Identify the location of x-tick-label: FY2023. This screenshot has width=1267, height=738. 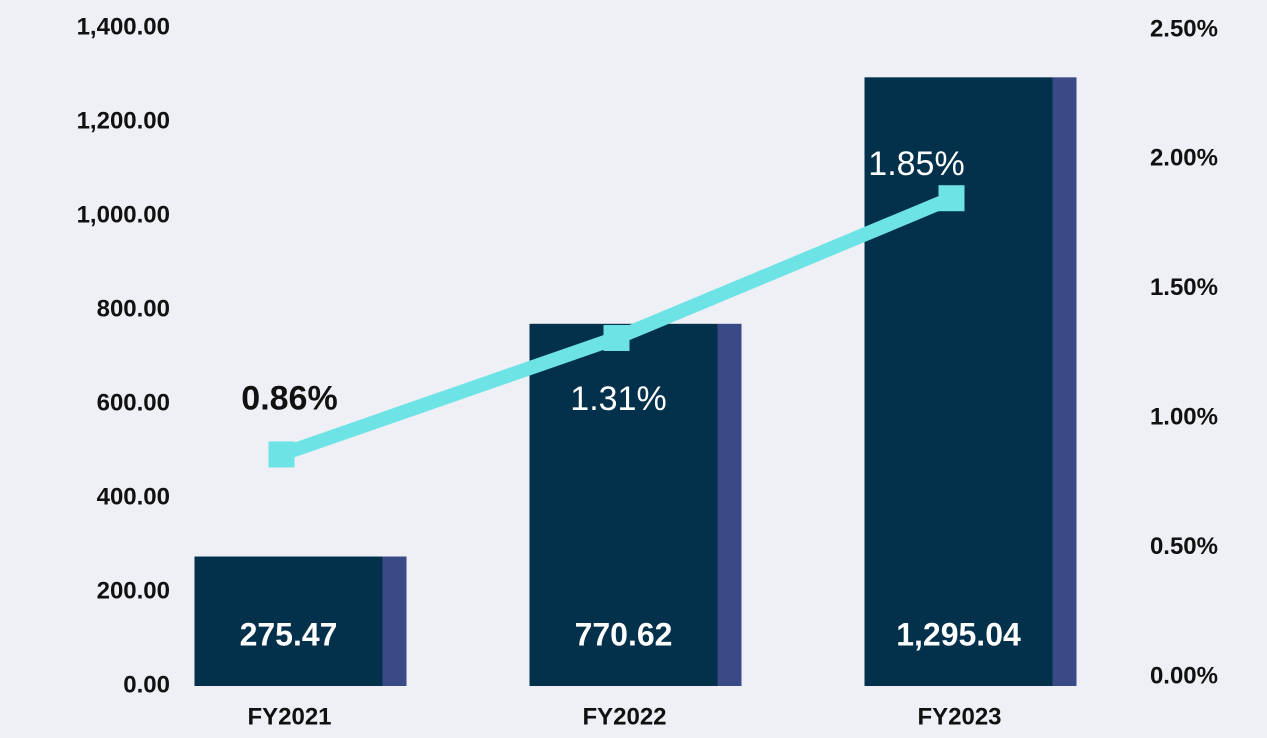
(959, 716).